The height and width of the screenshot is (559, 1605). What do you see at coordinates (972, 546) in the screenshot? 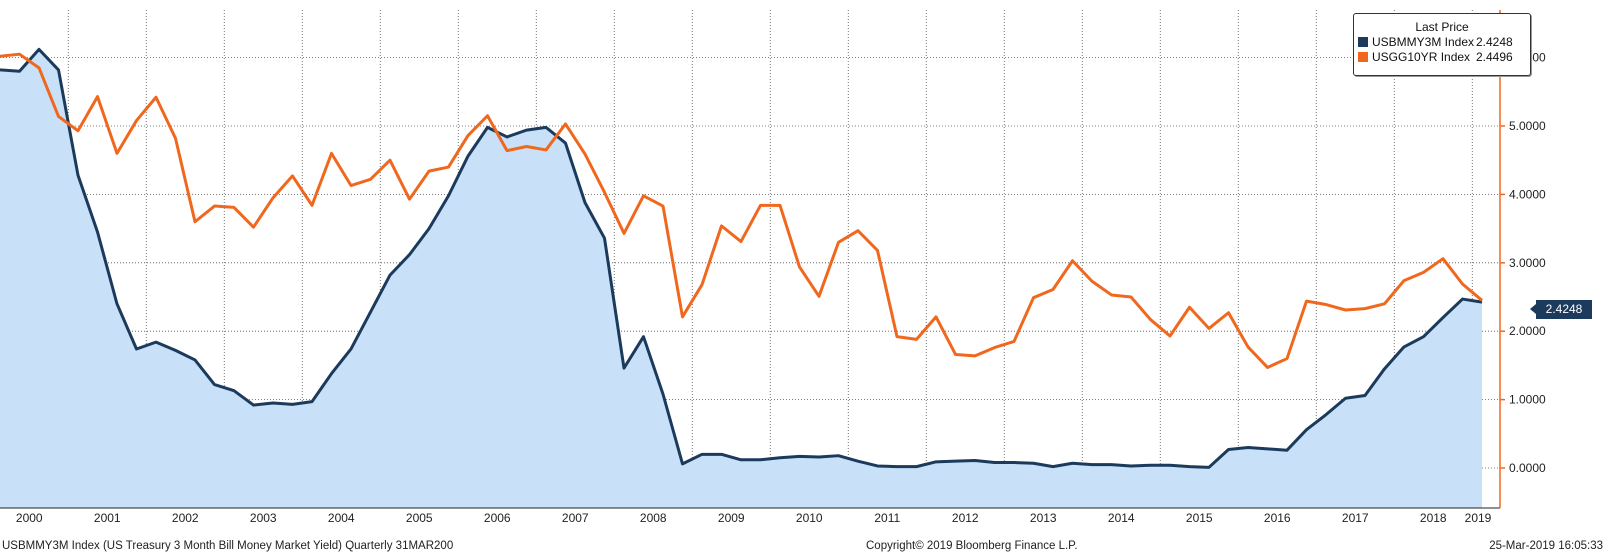
I see `footer-copyright: Copyright© 2019 Bloomberg Finance L.P.` at bounding box center [972, 546].